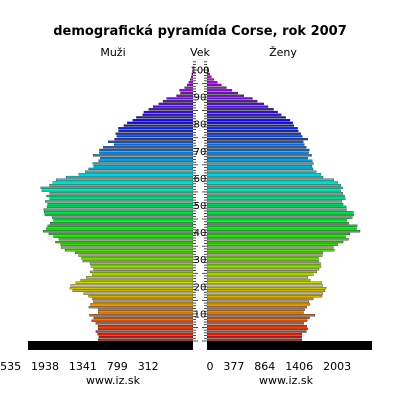  What do you see at coordinates (200, 200) in the screenshot?
I see `age-axis: 10 20 30 40 50 60 70 80 90 100` at bounding box center [200, 200].